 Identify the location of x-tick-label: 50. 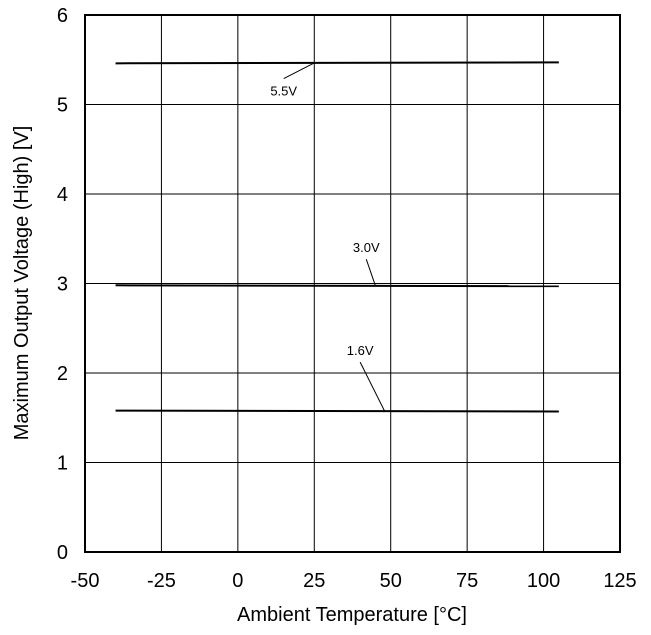
(391, 581).